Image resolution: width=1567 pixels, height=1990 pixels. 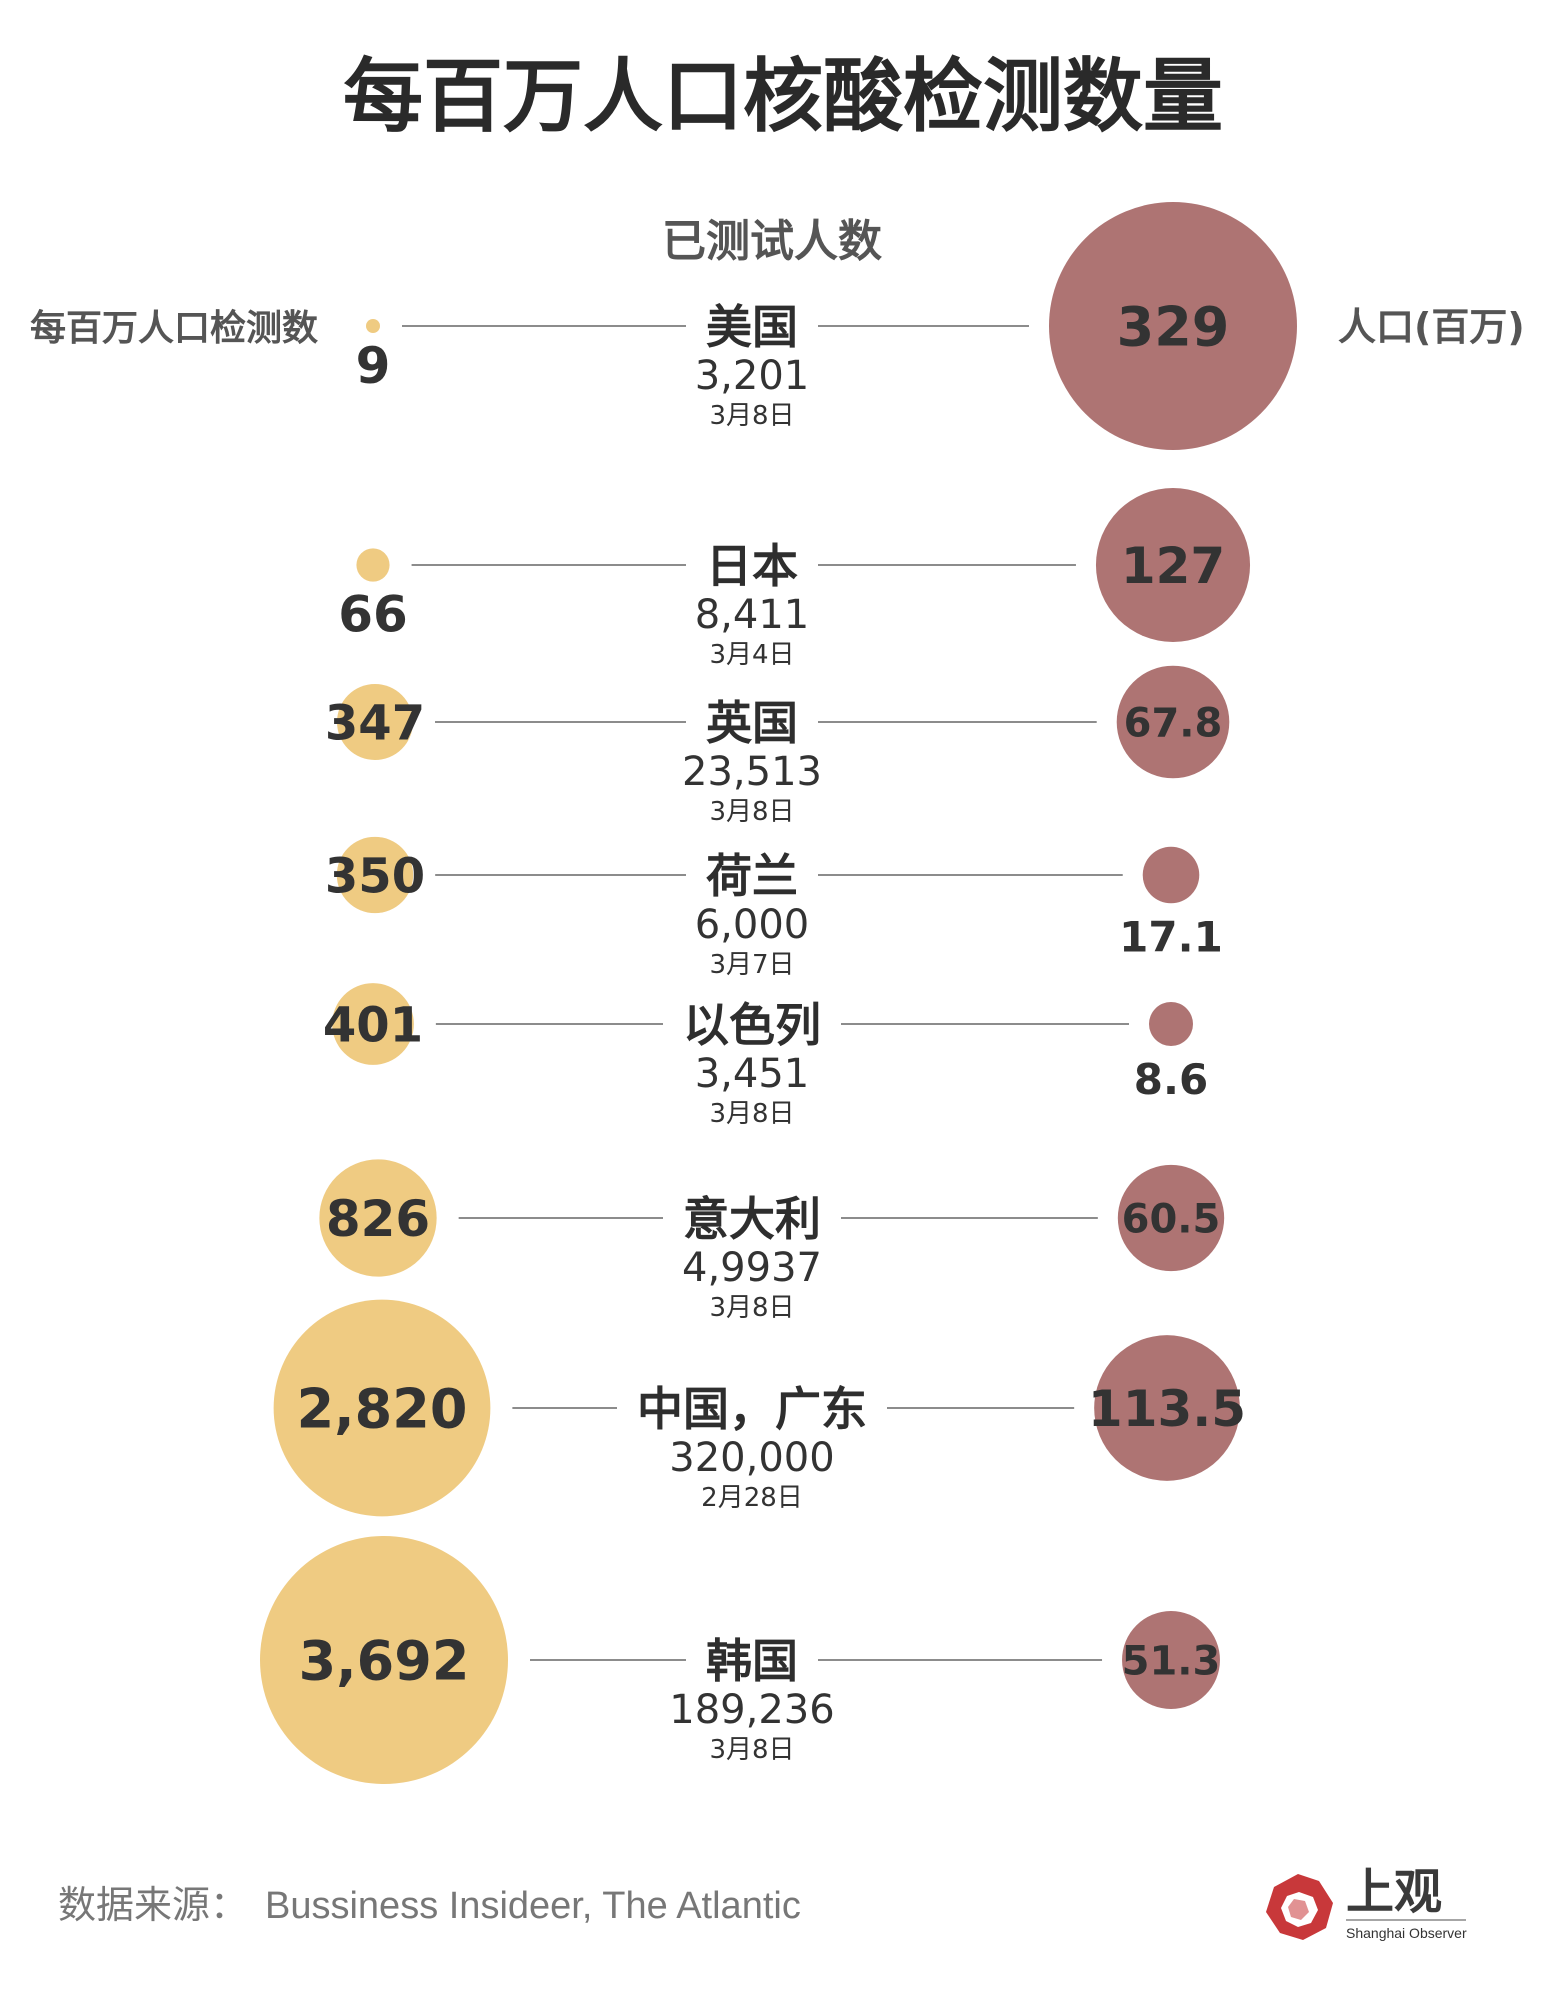 What do you see at coordinates (752, 1025) in the screenshot?
I see `country-name: 以色列` at bounding box center [752, 1025].